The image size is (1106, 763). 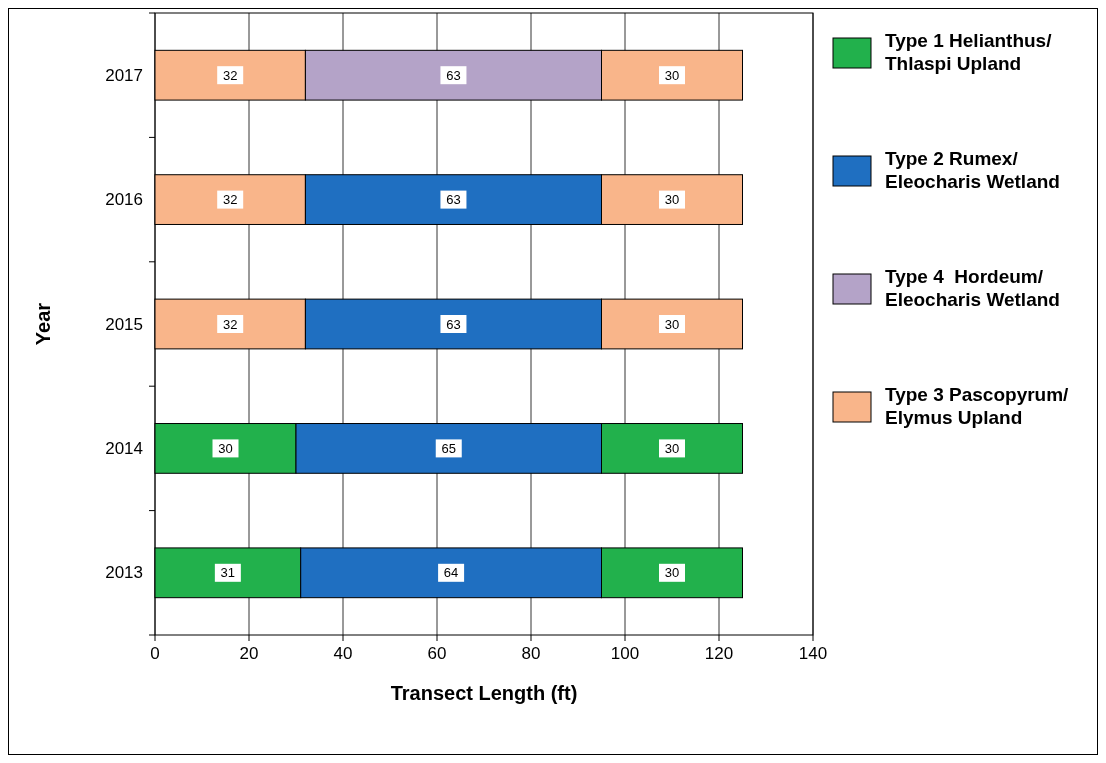 I want to click on y-tick-label: 2016, so click(x=124, y=200).